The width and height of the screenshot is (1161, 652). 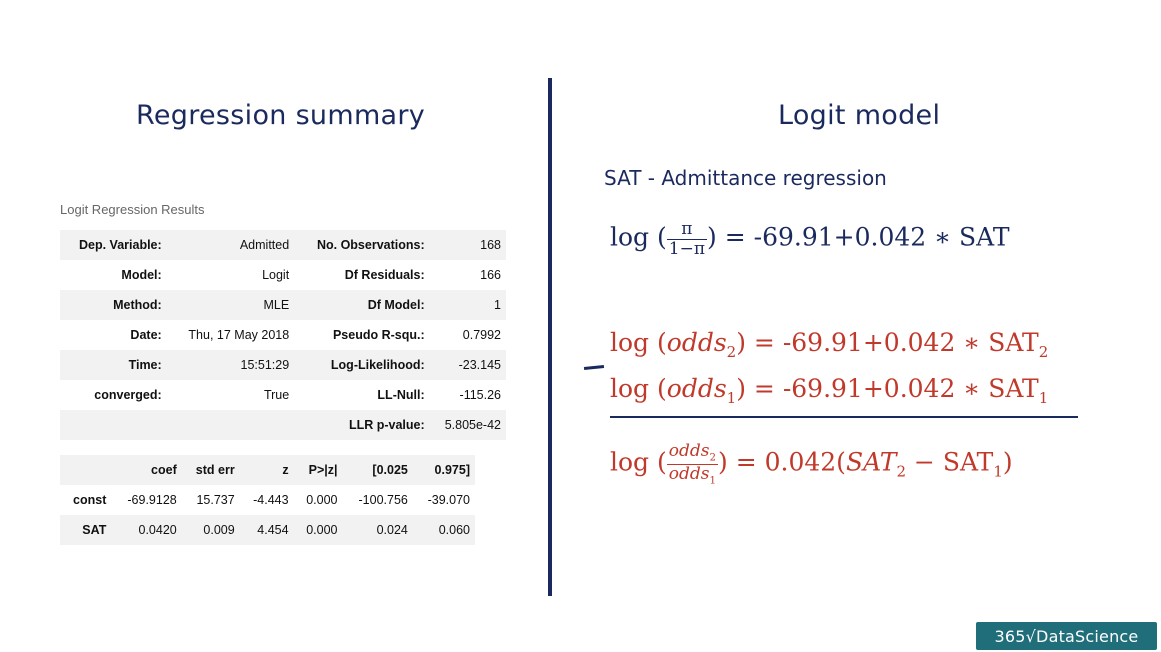 I want to click on numerator: odds2, so click(x=692, y=453).